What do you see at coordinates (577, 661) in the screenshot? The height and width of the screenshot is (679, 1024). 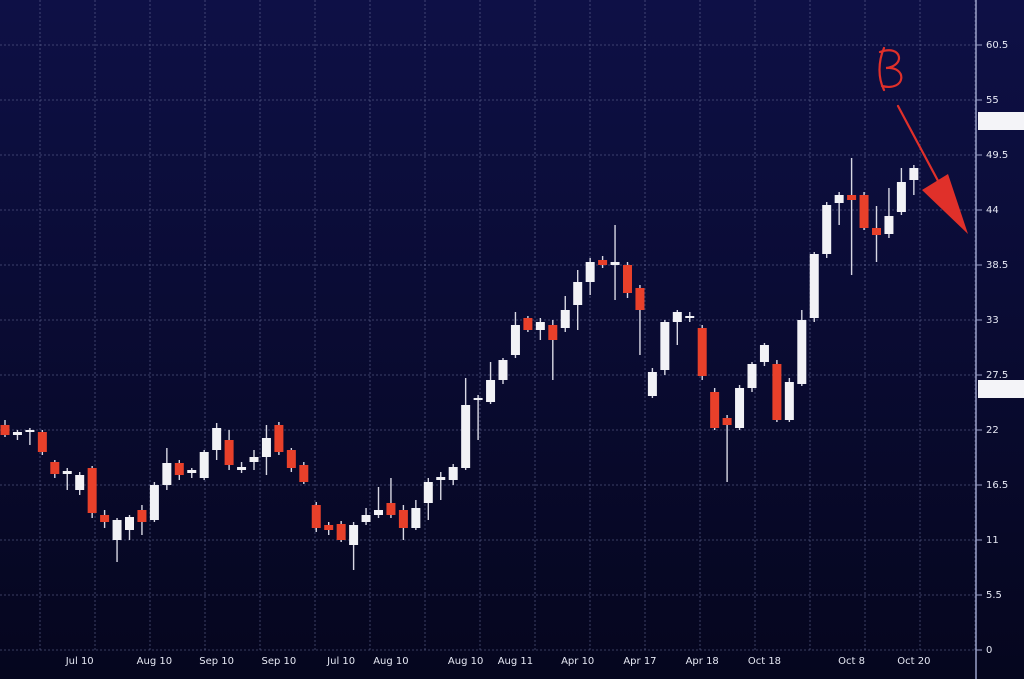 I see `x-tick-label: Apr 10` at bounding box center [577, 661].